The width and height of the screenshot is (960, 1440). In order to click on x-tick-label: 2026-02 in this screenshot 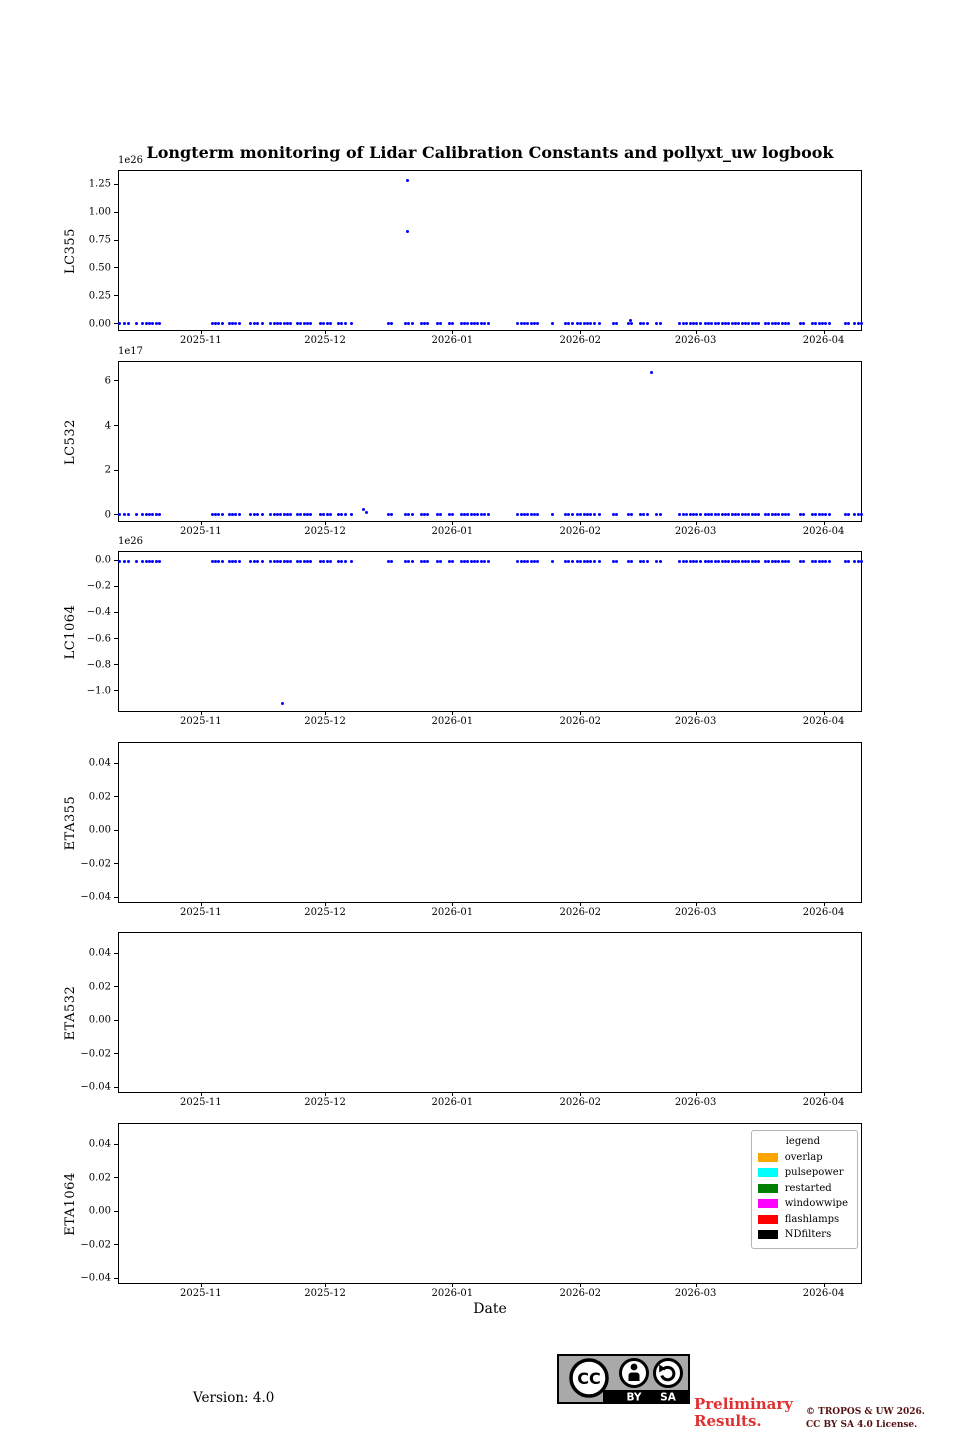, I will do `click(580, 912)`.